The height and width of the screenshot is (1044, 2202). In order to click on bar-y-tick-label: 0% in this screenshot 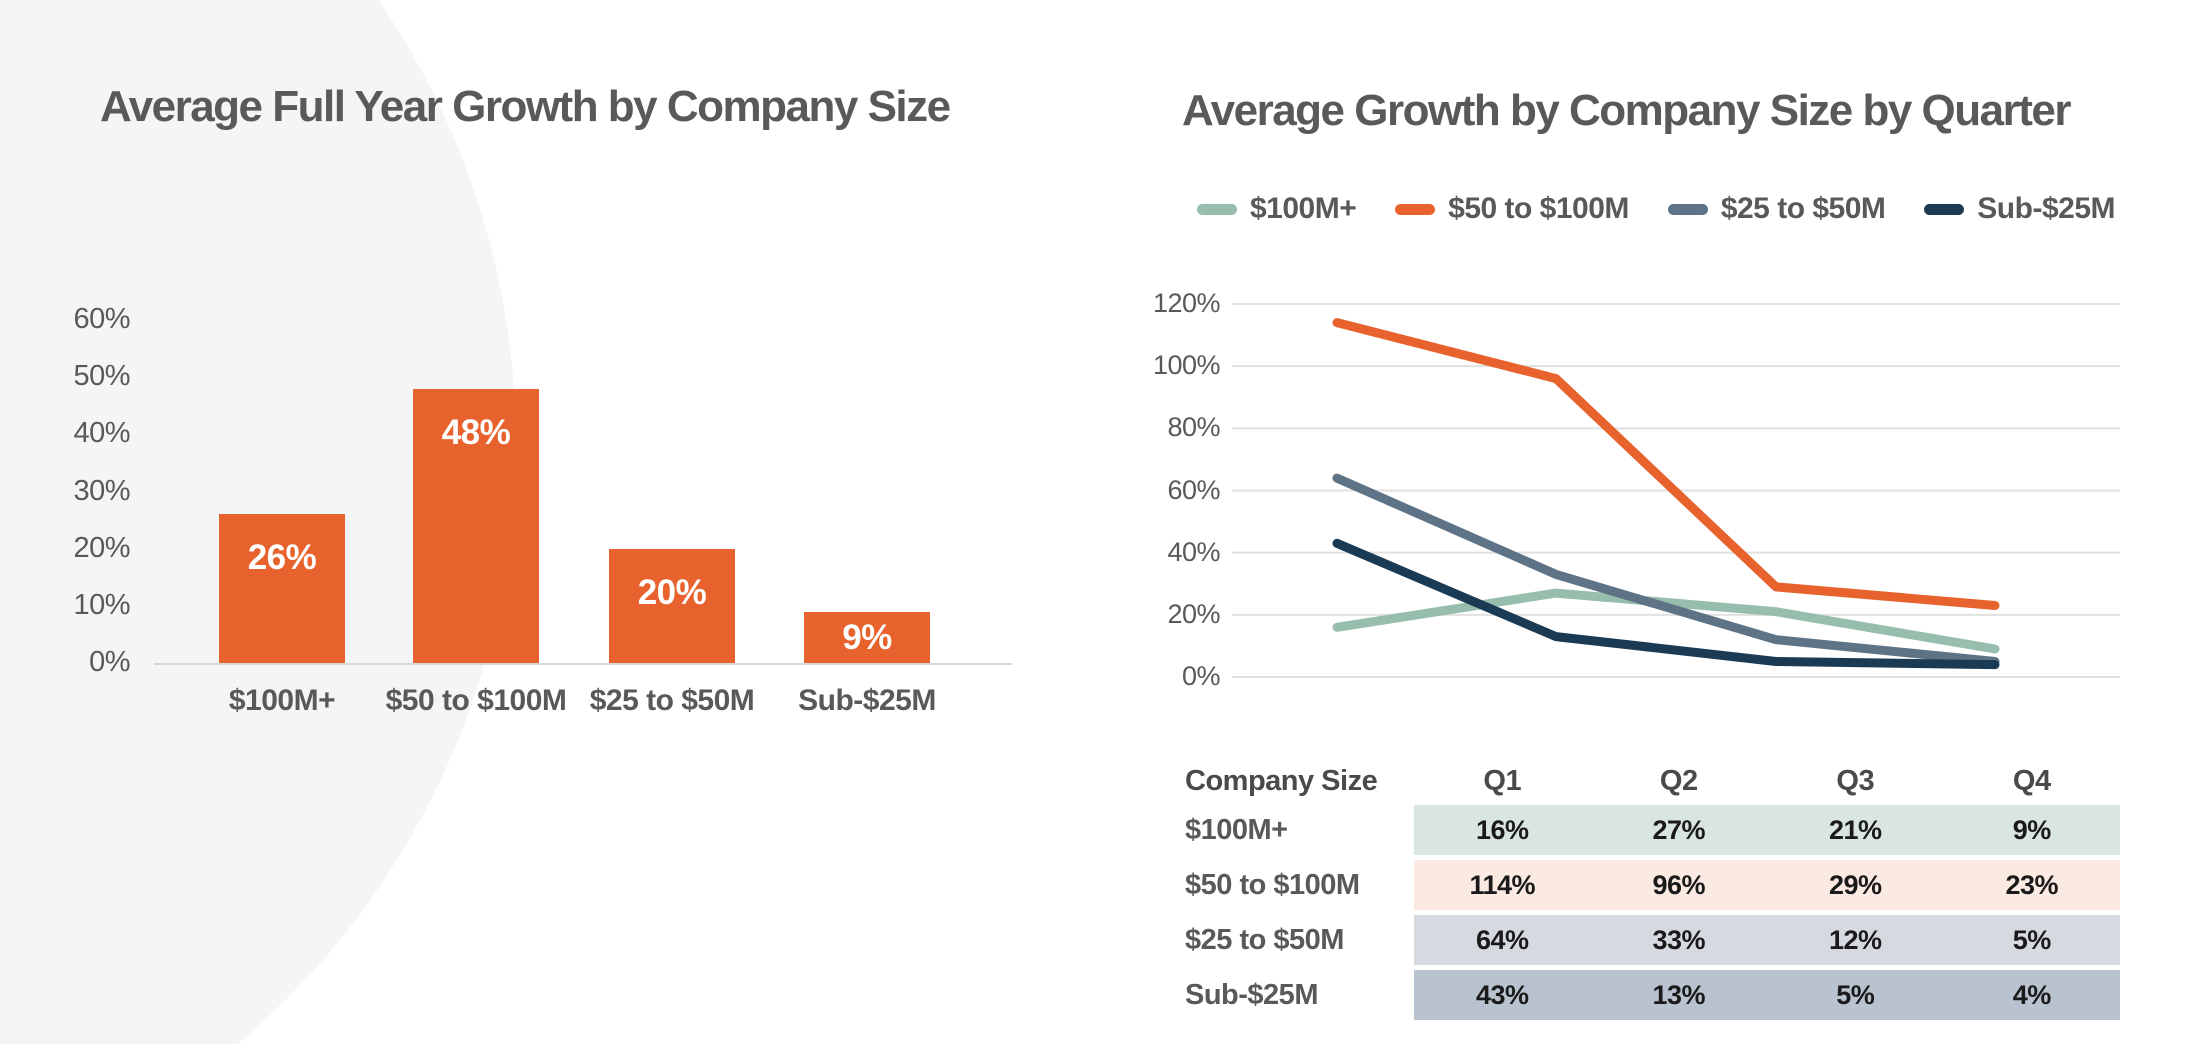, I will do `click(109, 662)`.